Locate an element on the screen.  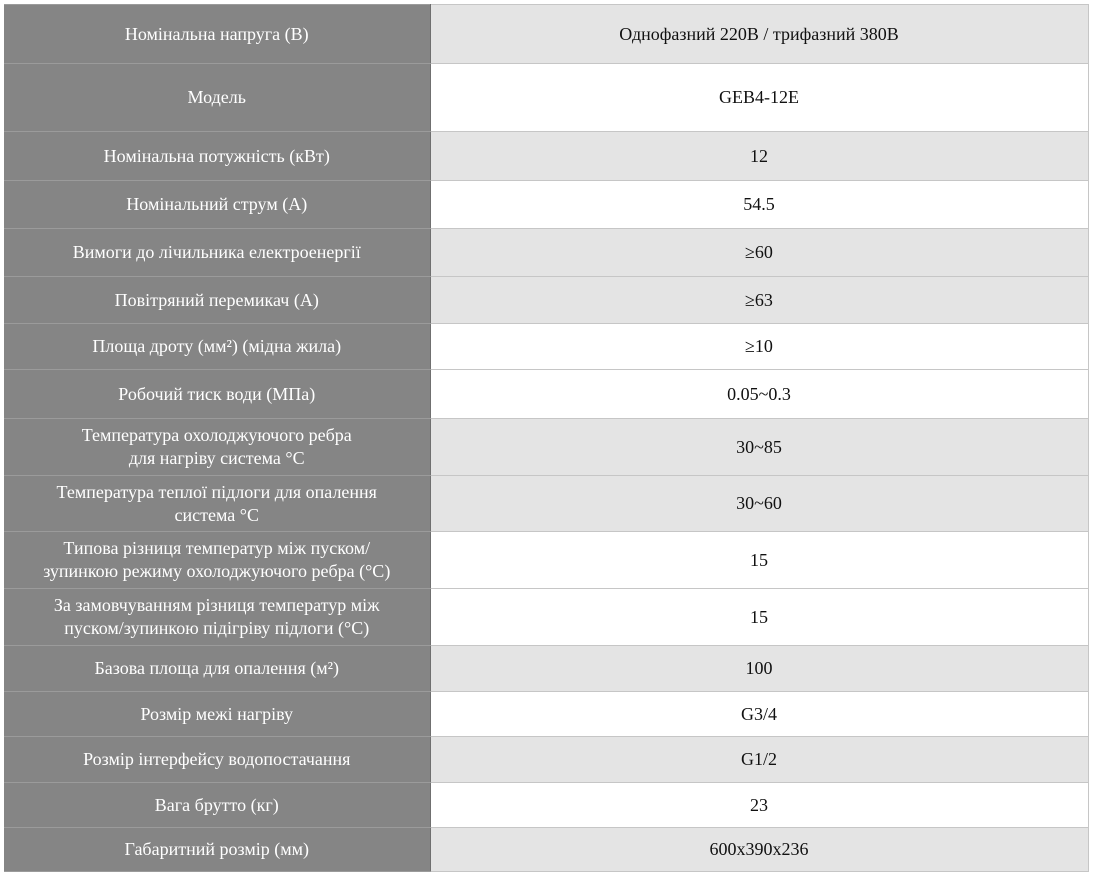
spec-label: Номінальна потужність (кВт) is located at coordinates (217, 156).